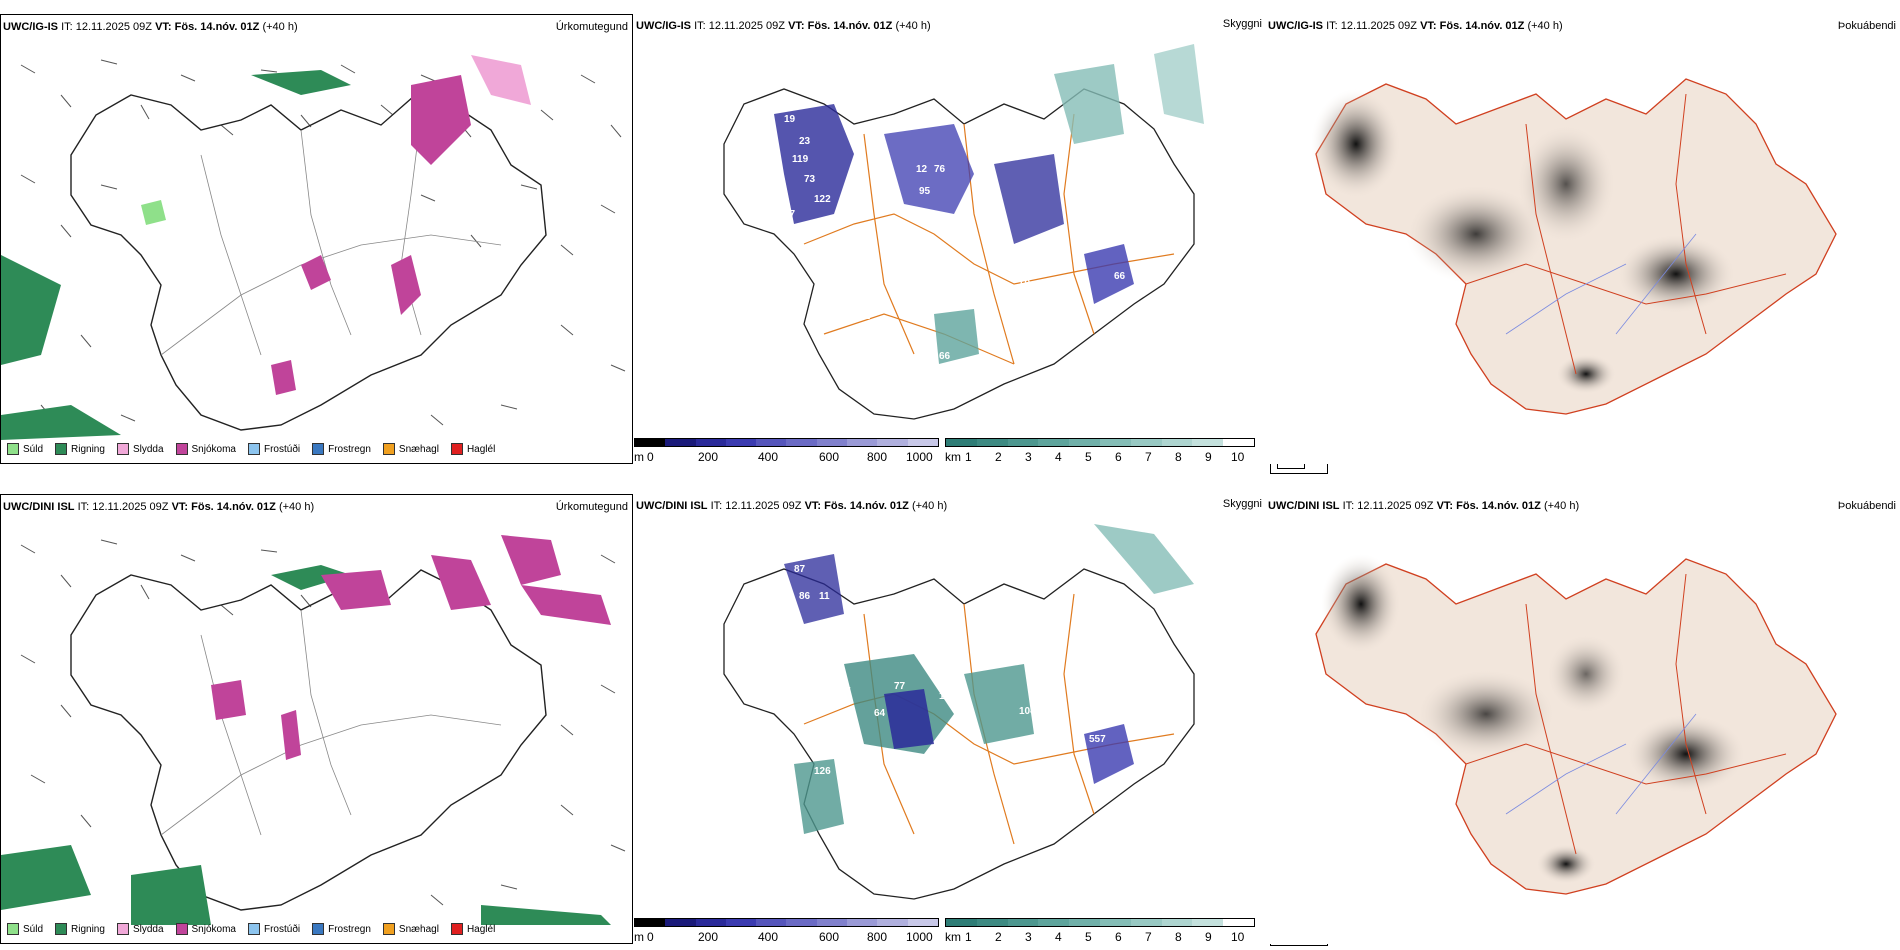 This screenshot has width=1900, height=950. What do you see at coordinates (805, 596) in the screenshot?
I see `svg-text: 86` at bounding box center [805, 596].